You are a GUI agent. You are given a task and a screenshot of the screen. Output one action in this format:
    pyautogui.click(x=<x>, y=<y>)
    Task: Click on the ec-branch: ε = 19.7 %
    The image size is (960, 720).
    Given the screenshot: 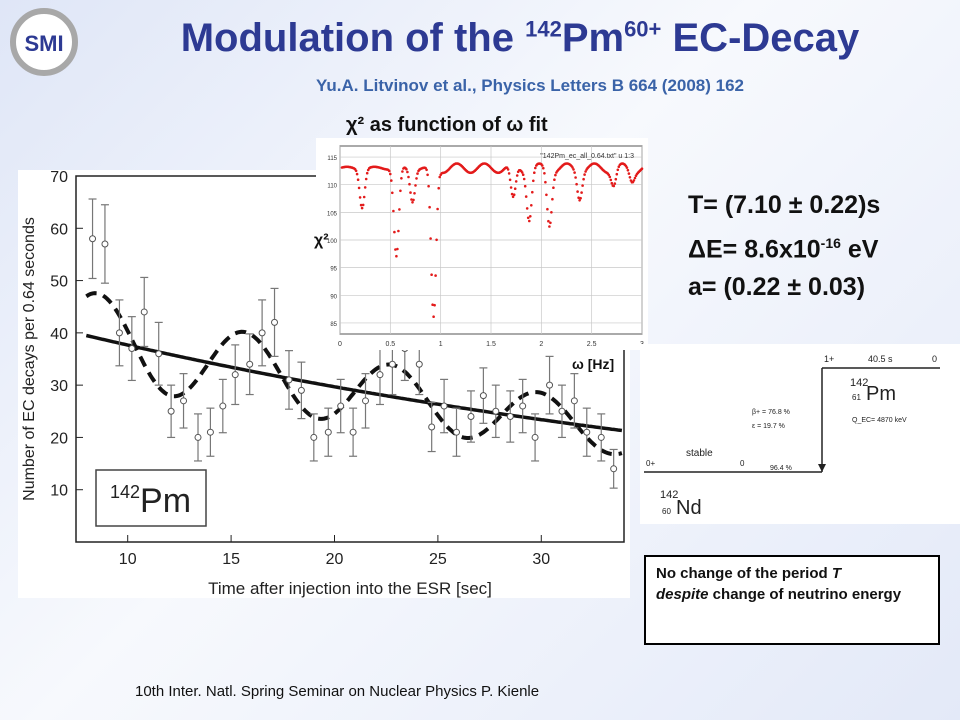 What is the action you would take?
    pyautogui.click(x=768, y=426)
    